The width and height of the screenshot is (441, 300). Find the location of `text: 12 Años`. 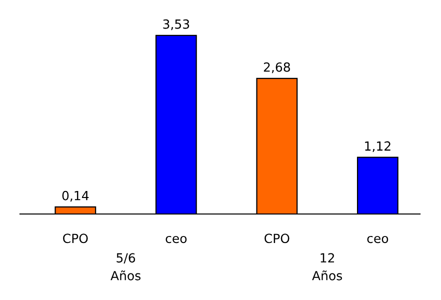

text: 12 Años is located at coordinates (327, 266).